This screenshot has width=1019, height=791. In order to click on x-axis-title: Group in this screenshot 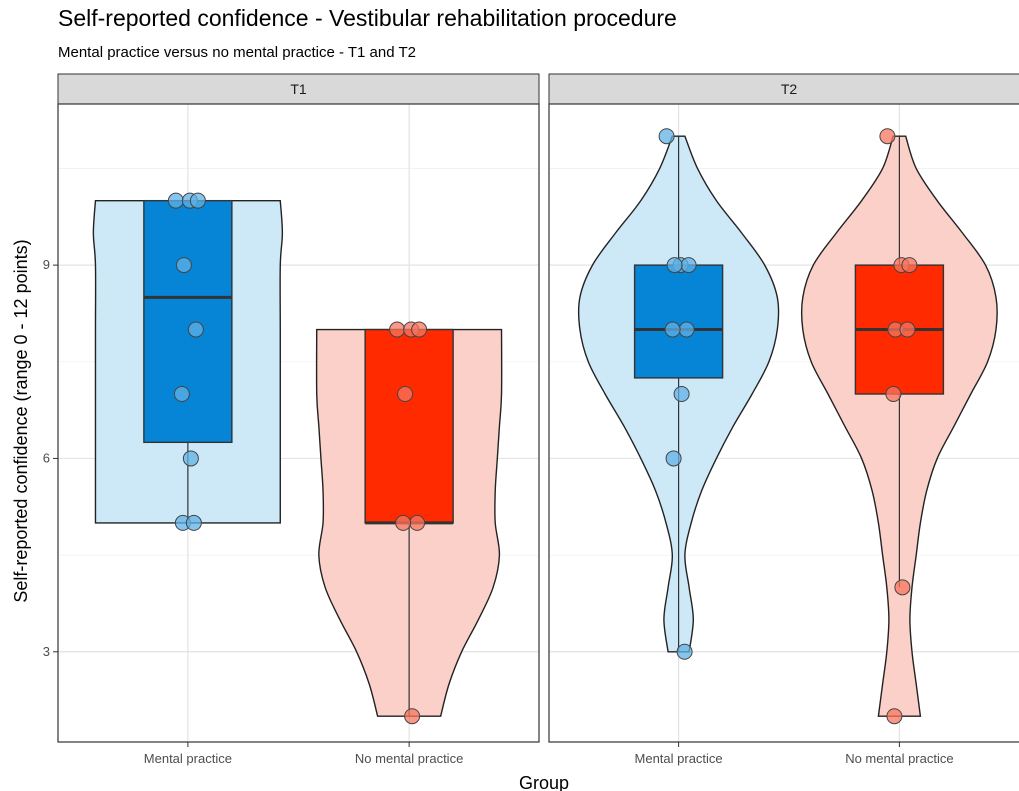, I will do `click(544, 782)`.